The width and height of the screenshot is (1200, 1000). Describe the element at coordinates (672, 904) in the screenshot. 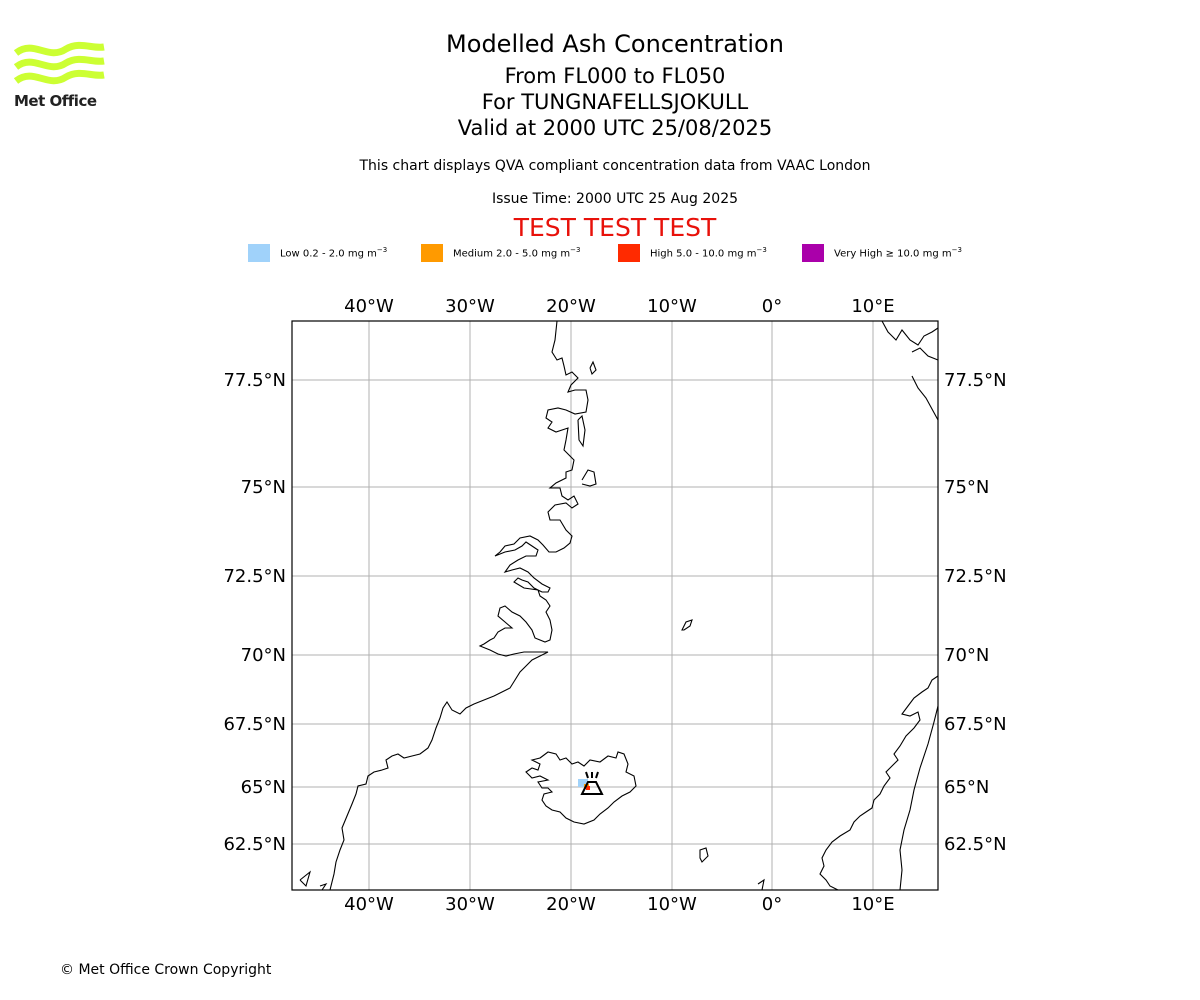

I see `lon-tick-bottom: 10°W` at that location.